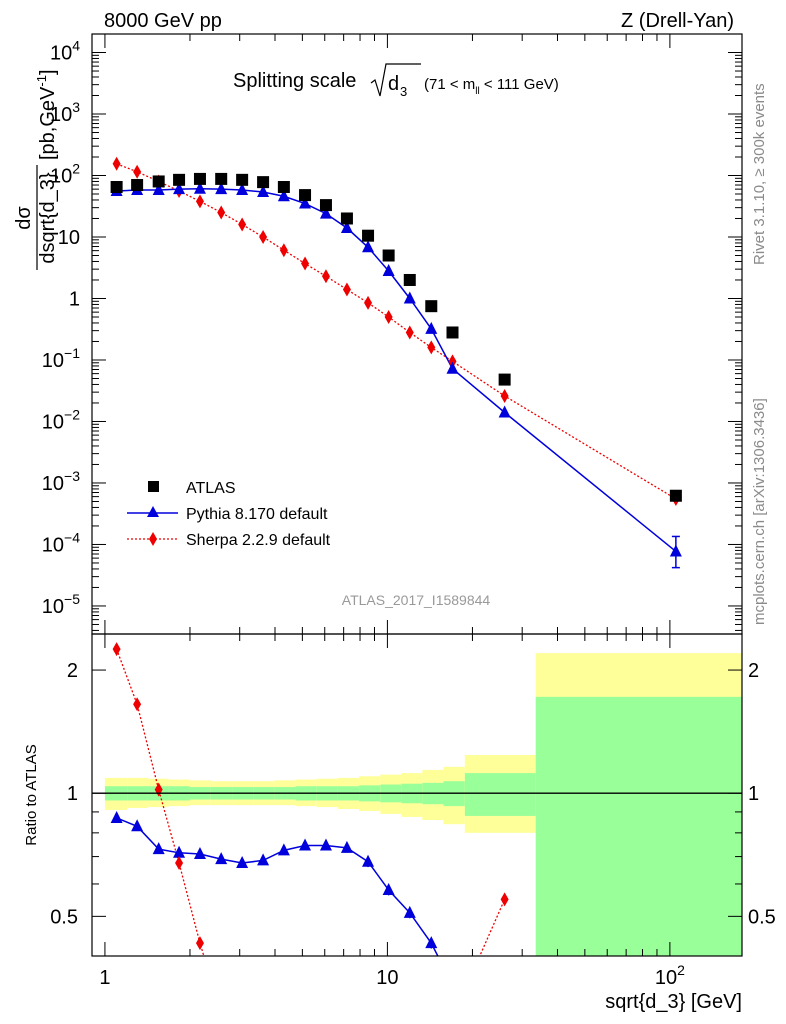  What do you see at coordinates (393, 84) in the screenshot?
I see `title-sqrt-var: d` at bounding box center [393, 84].